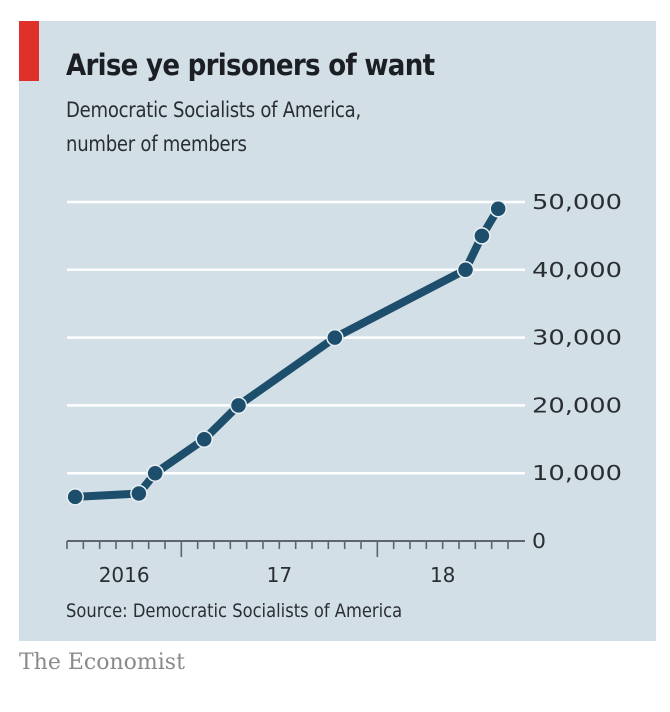 This screenshot has width=670, height=712. I want to click on chart-subtitle-line1: Democratic Socialists of America,, so click(213, 110).